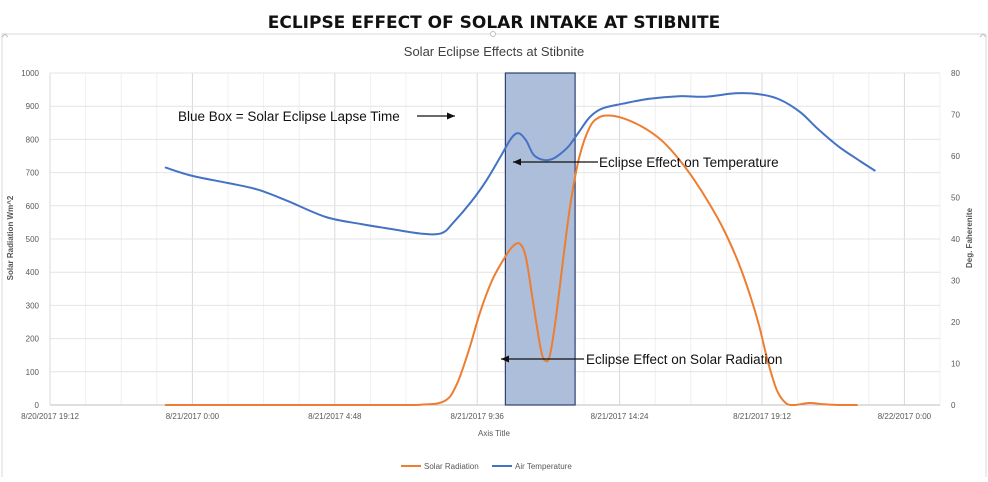  What do you see at coordinates (953, 405) in the screenshot?
I see `y2-tick-label: 0` at bounding box center [953, 405].